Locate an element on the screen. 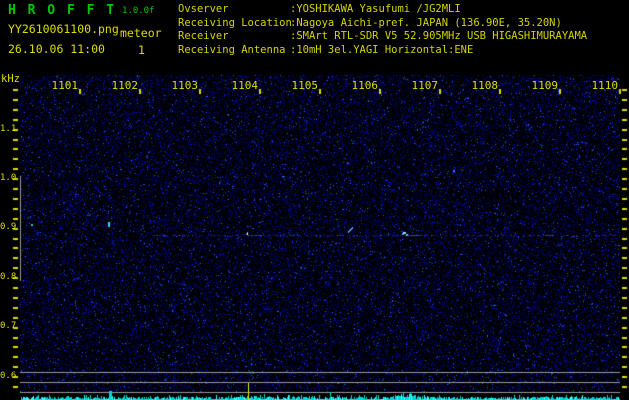  freq-tick-label: 1.0 is located at coordinates (8, 178).